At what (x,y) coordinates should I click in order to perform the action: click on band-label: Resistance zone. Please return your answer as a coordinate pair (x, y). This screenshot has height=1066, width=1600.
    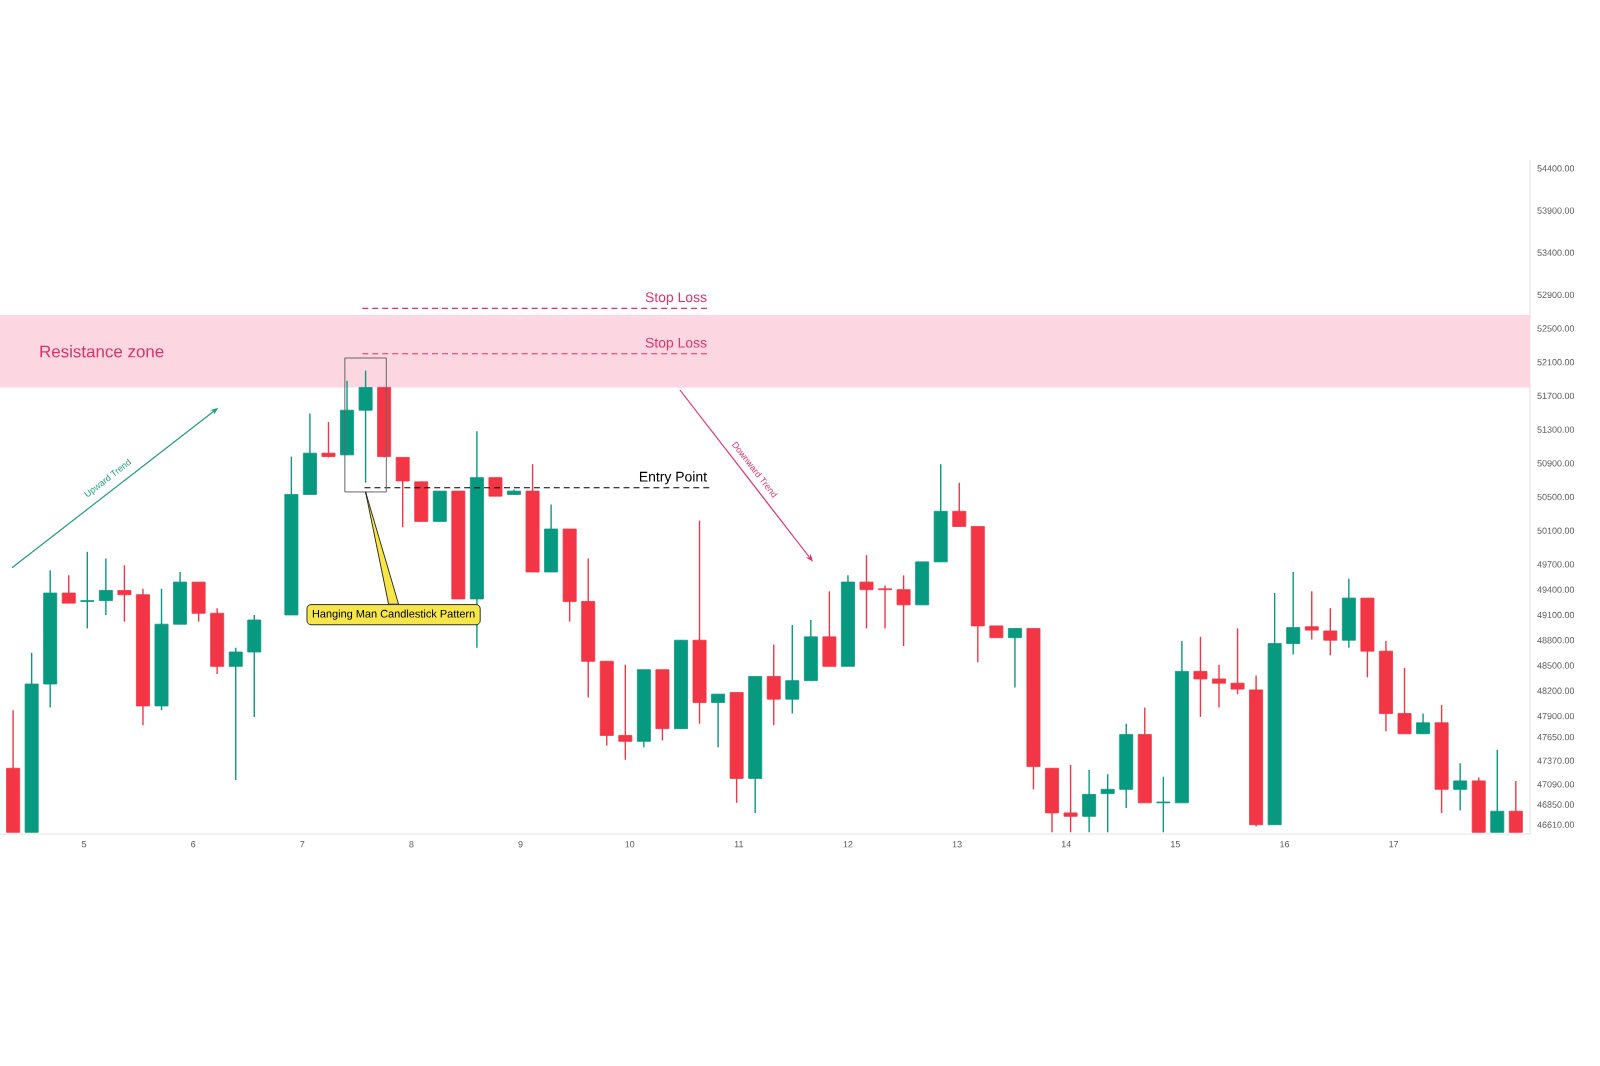
    Looking at the image, I should click on (102, 351).